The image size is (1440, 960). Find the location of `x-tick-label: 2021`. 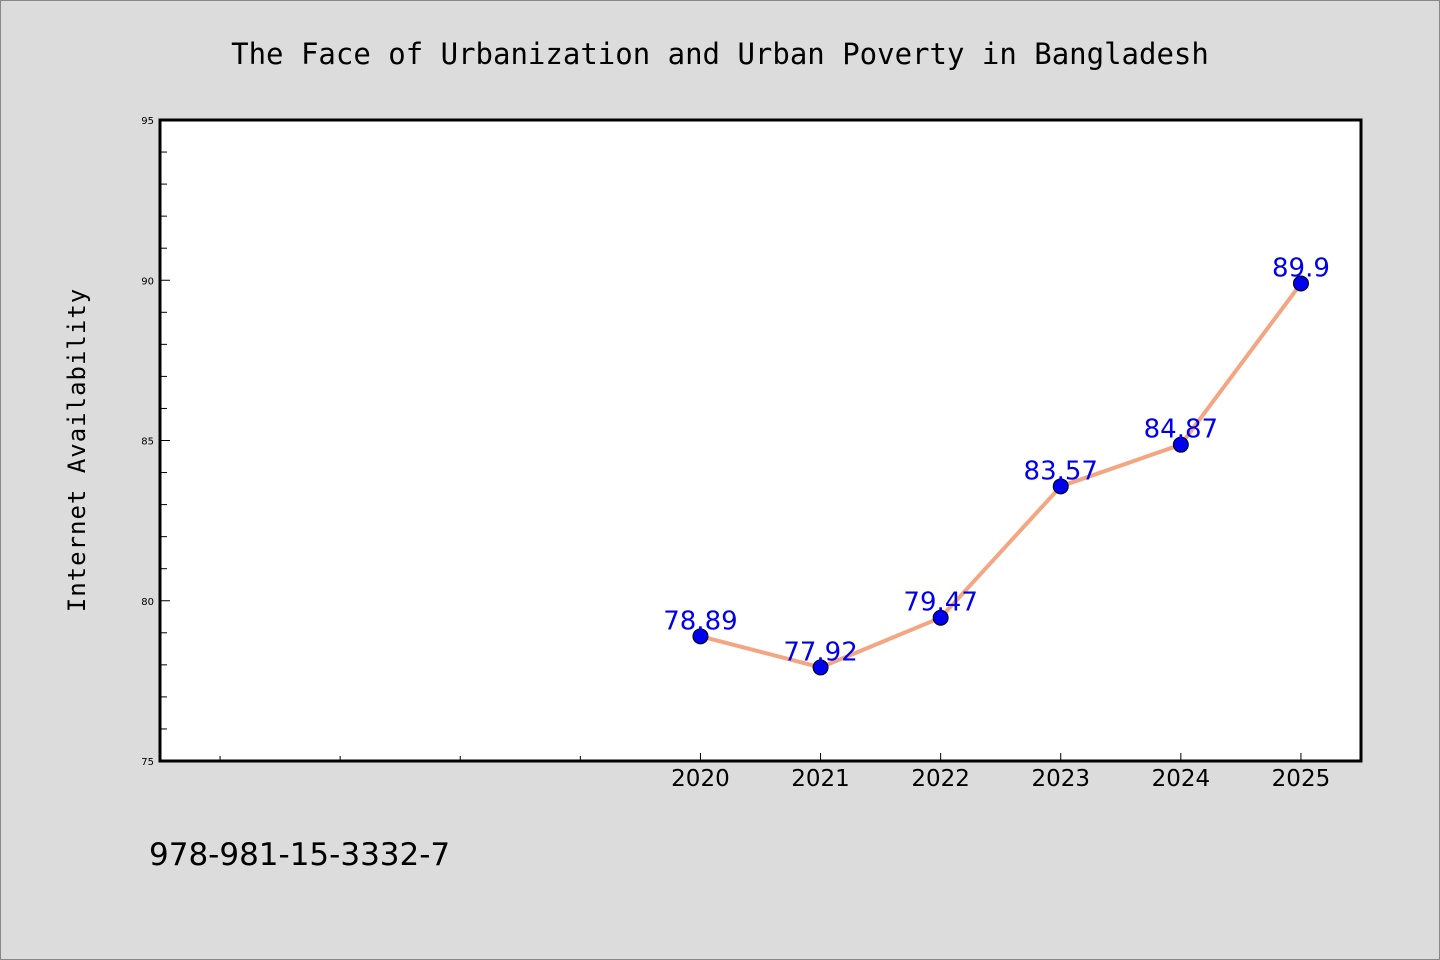

x-tick-label: 2021 is located at coordinates (820, 779).